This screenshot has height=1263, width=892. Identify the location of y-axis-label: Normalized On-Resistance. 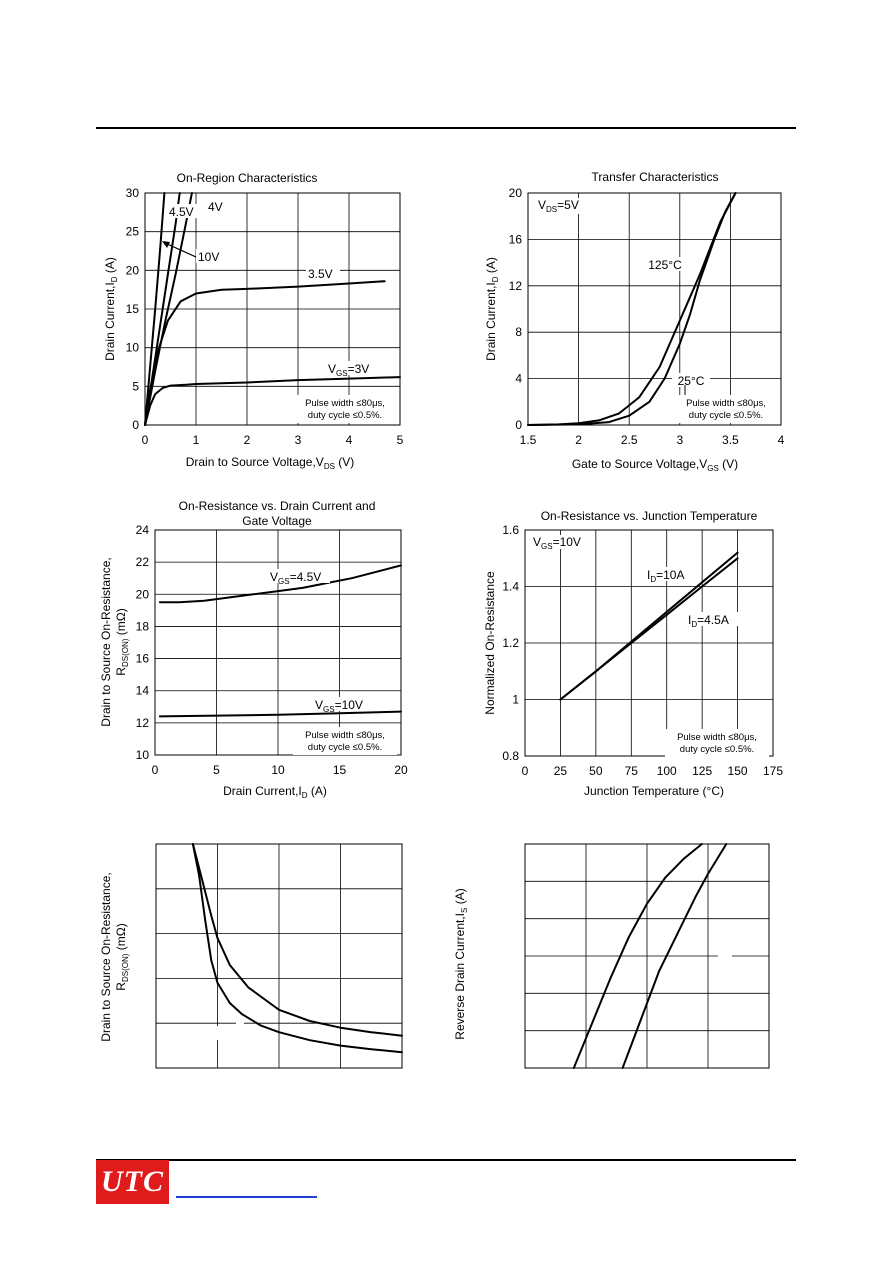
(490, 643).